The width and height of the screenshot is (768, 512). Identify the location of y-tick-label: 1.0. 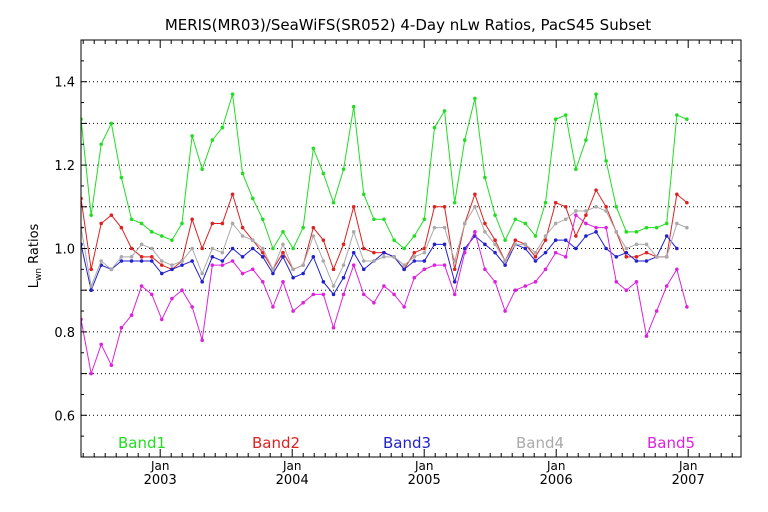
(64, 250).